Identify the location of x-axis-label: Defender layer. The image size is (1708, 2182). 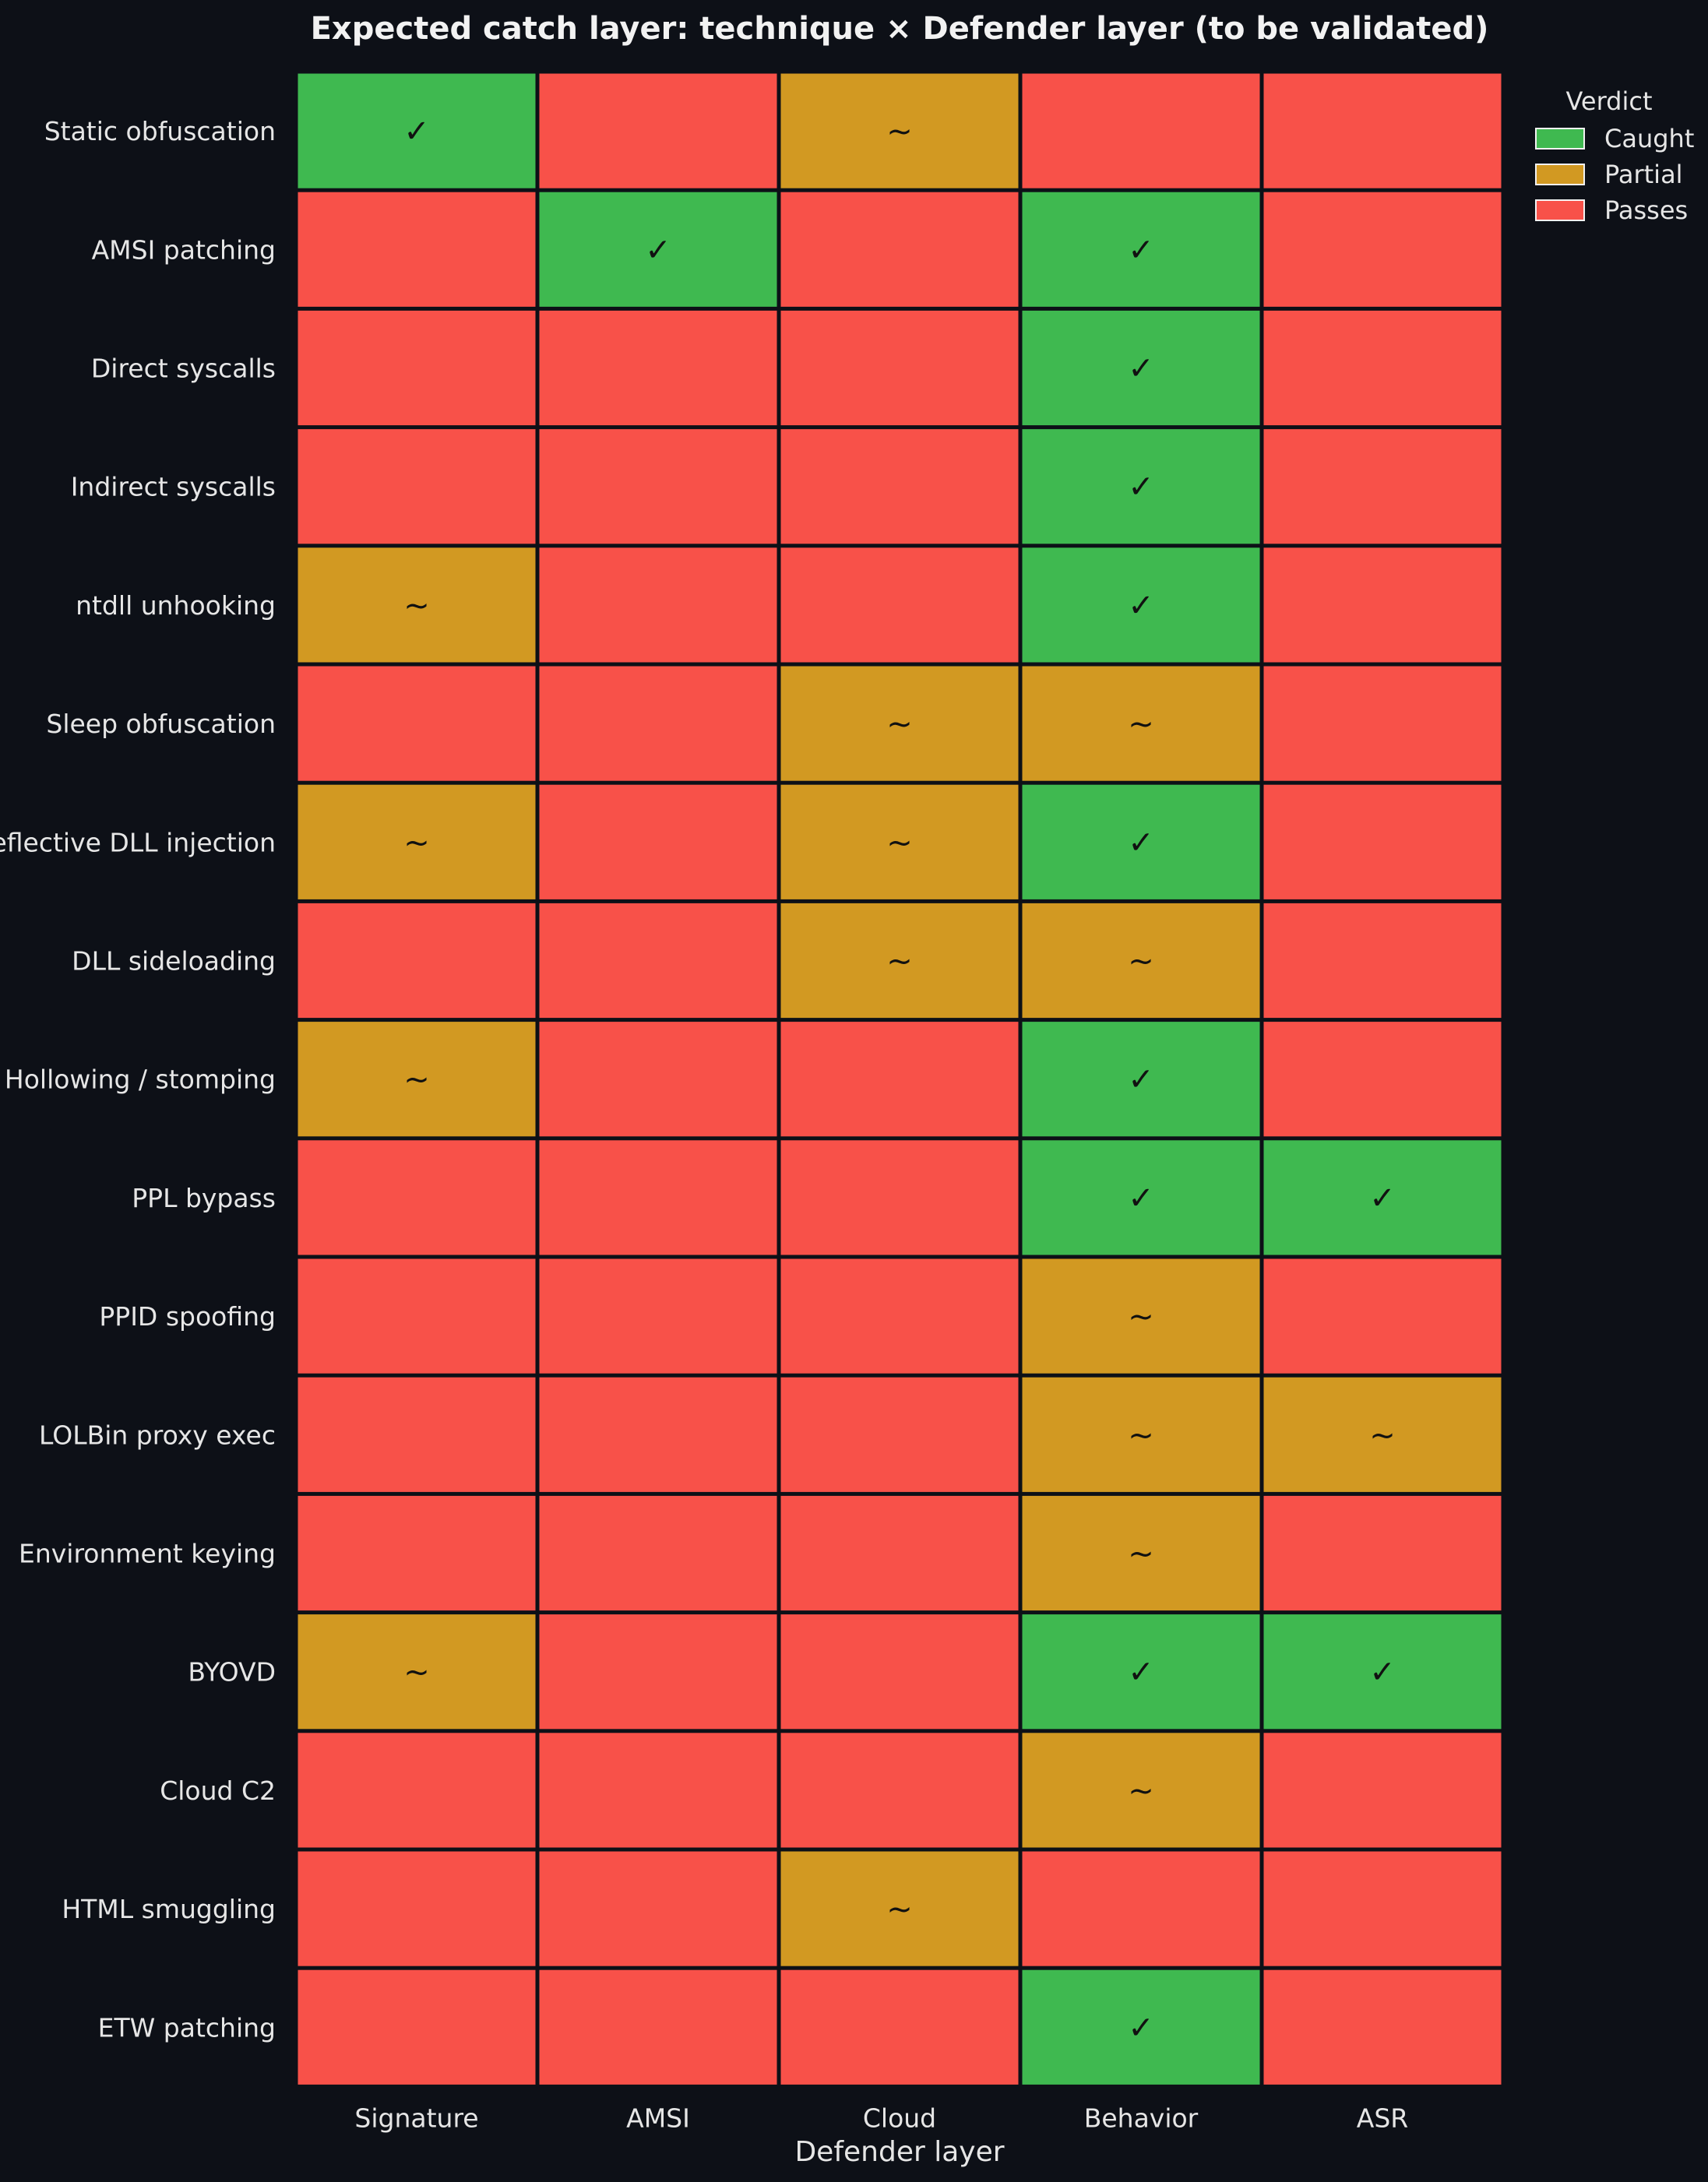
(899, 2152).